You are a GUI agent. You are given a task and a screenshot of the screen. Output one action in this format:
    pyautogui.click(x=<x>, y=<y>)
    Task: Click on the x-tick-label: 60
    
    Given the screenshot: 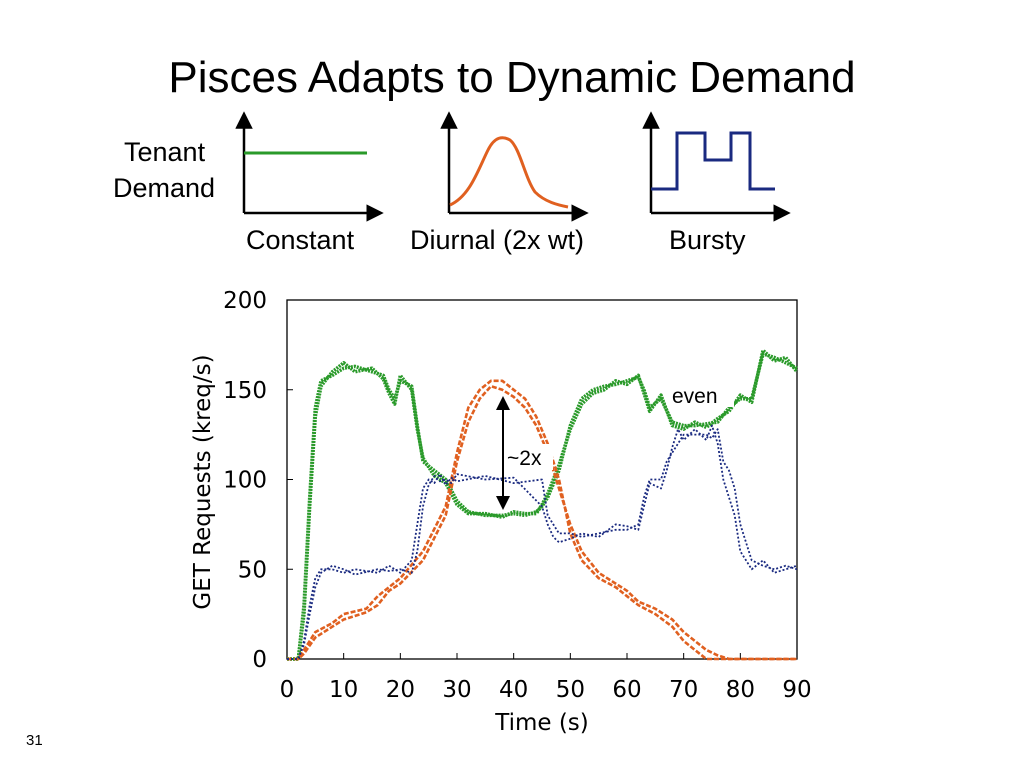 What is the action you would take?
    pyautogui.click(x=626, y=690)
    